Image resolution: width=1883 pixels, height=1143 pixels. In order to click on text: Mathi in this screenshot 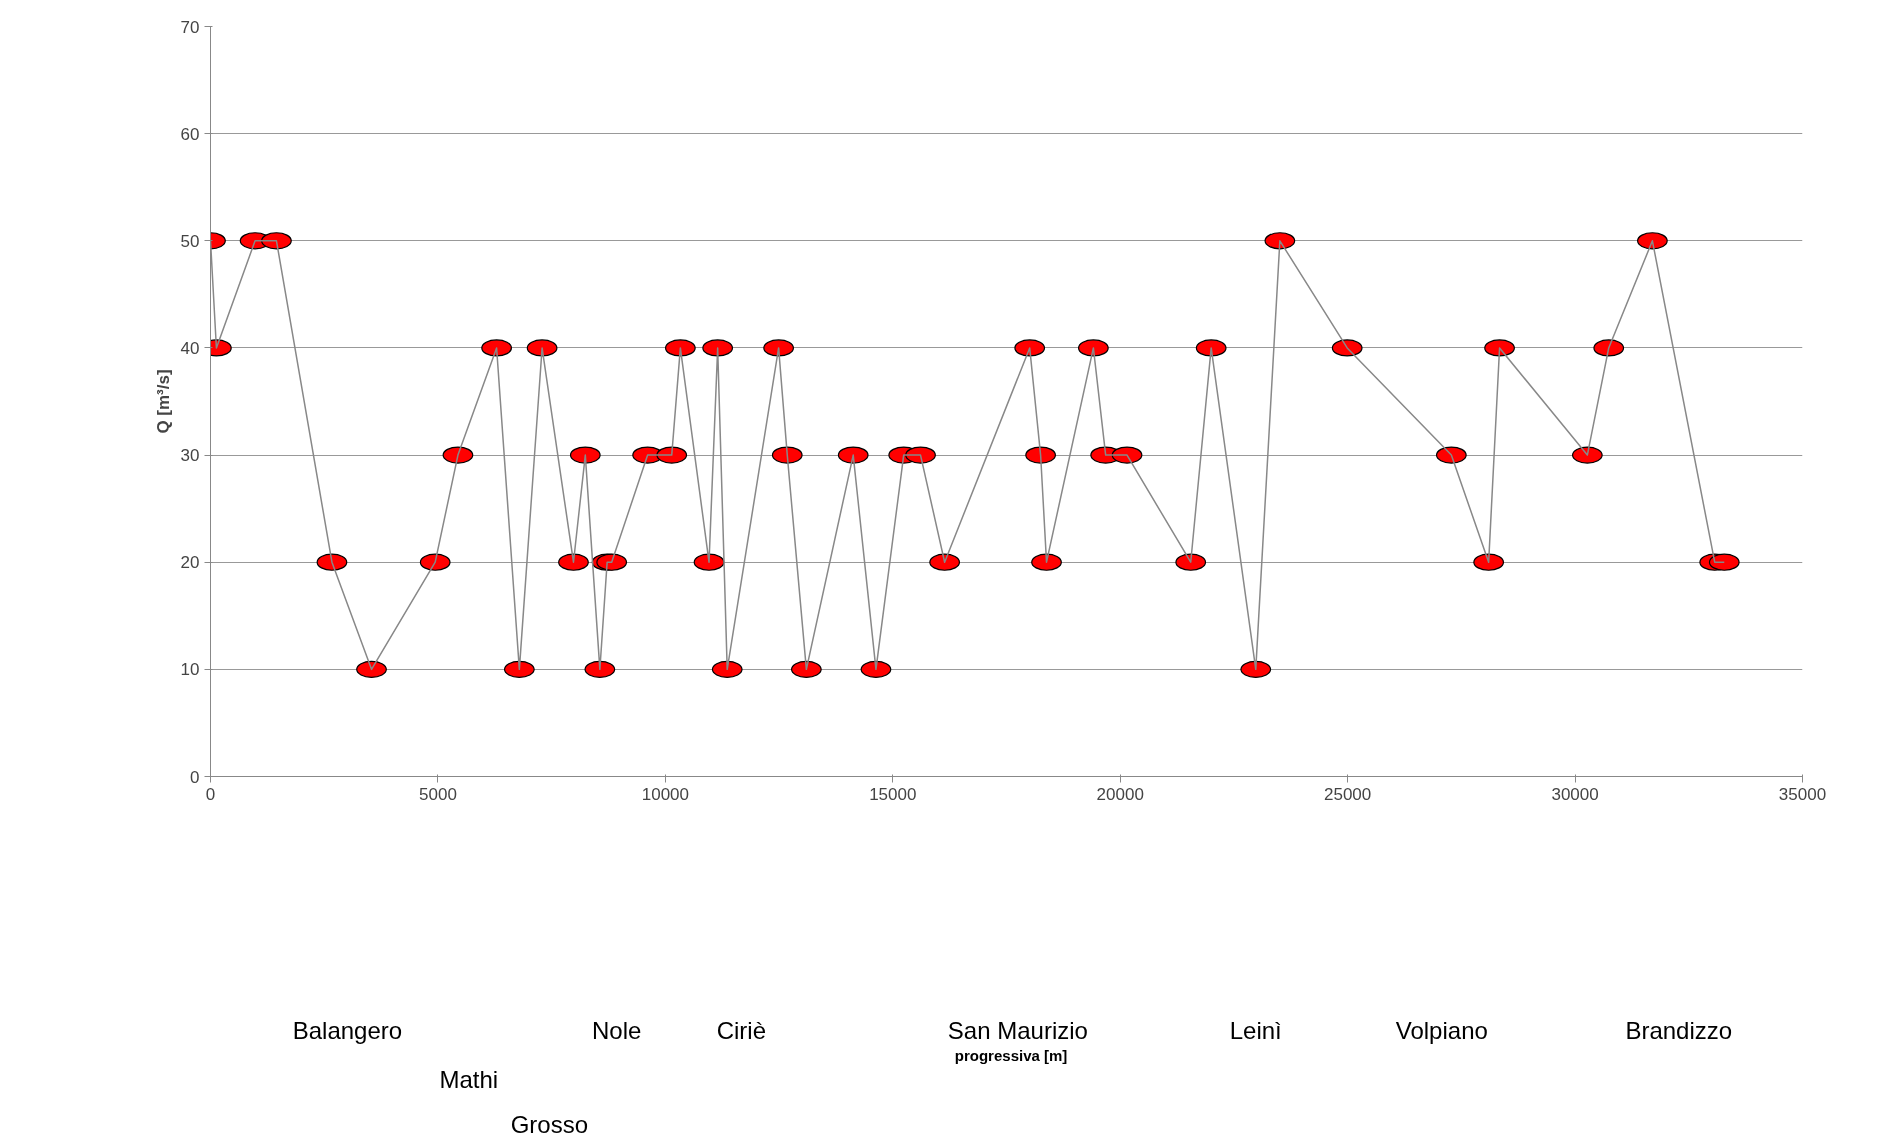, I will do `click(469, 1079)`.